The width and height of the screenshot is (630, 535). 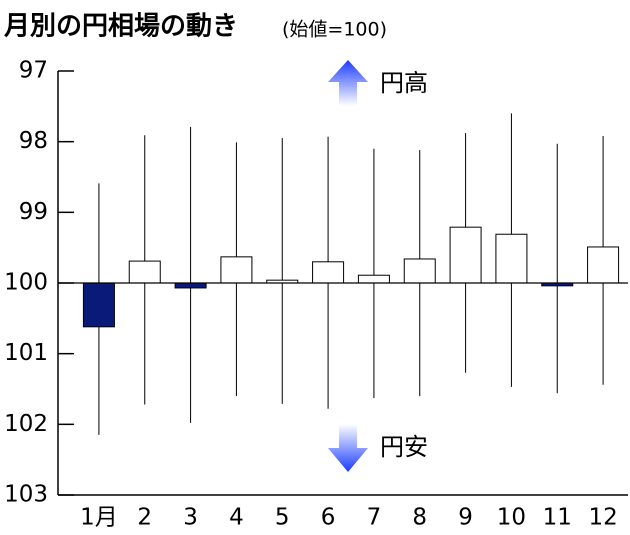 I want to click on x-tick-label: 8, so click(x=419, y=518).